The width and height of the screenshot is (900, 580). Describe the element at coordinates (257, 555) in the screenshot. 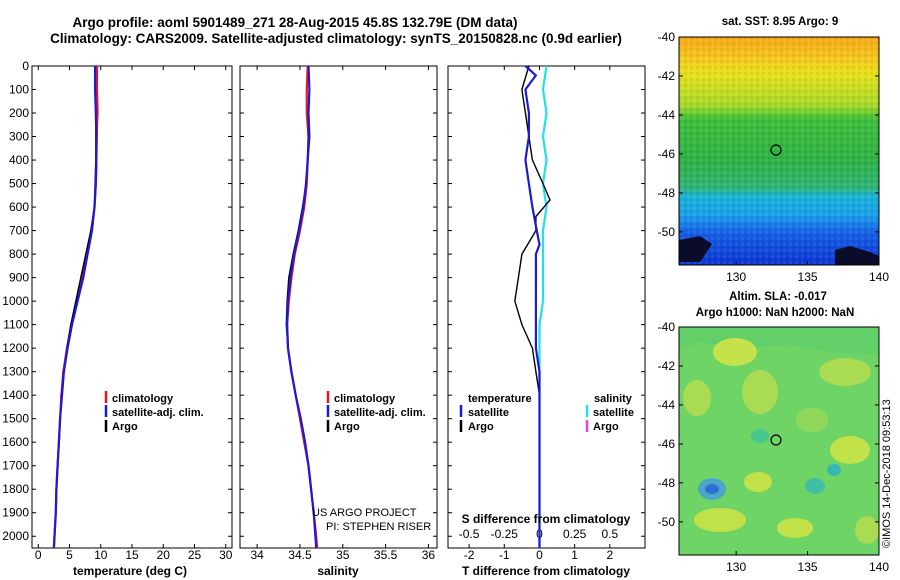

I see `x-tick-label: 34` at that location.